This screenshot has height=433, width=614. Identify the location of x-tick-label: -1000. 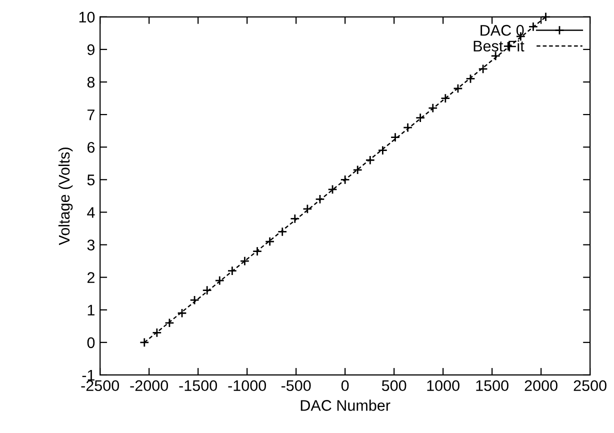
(247, 386).